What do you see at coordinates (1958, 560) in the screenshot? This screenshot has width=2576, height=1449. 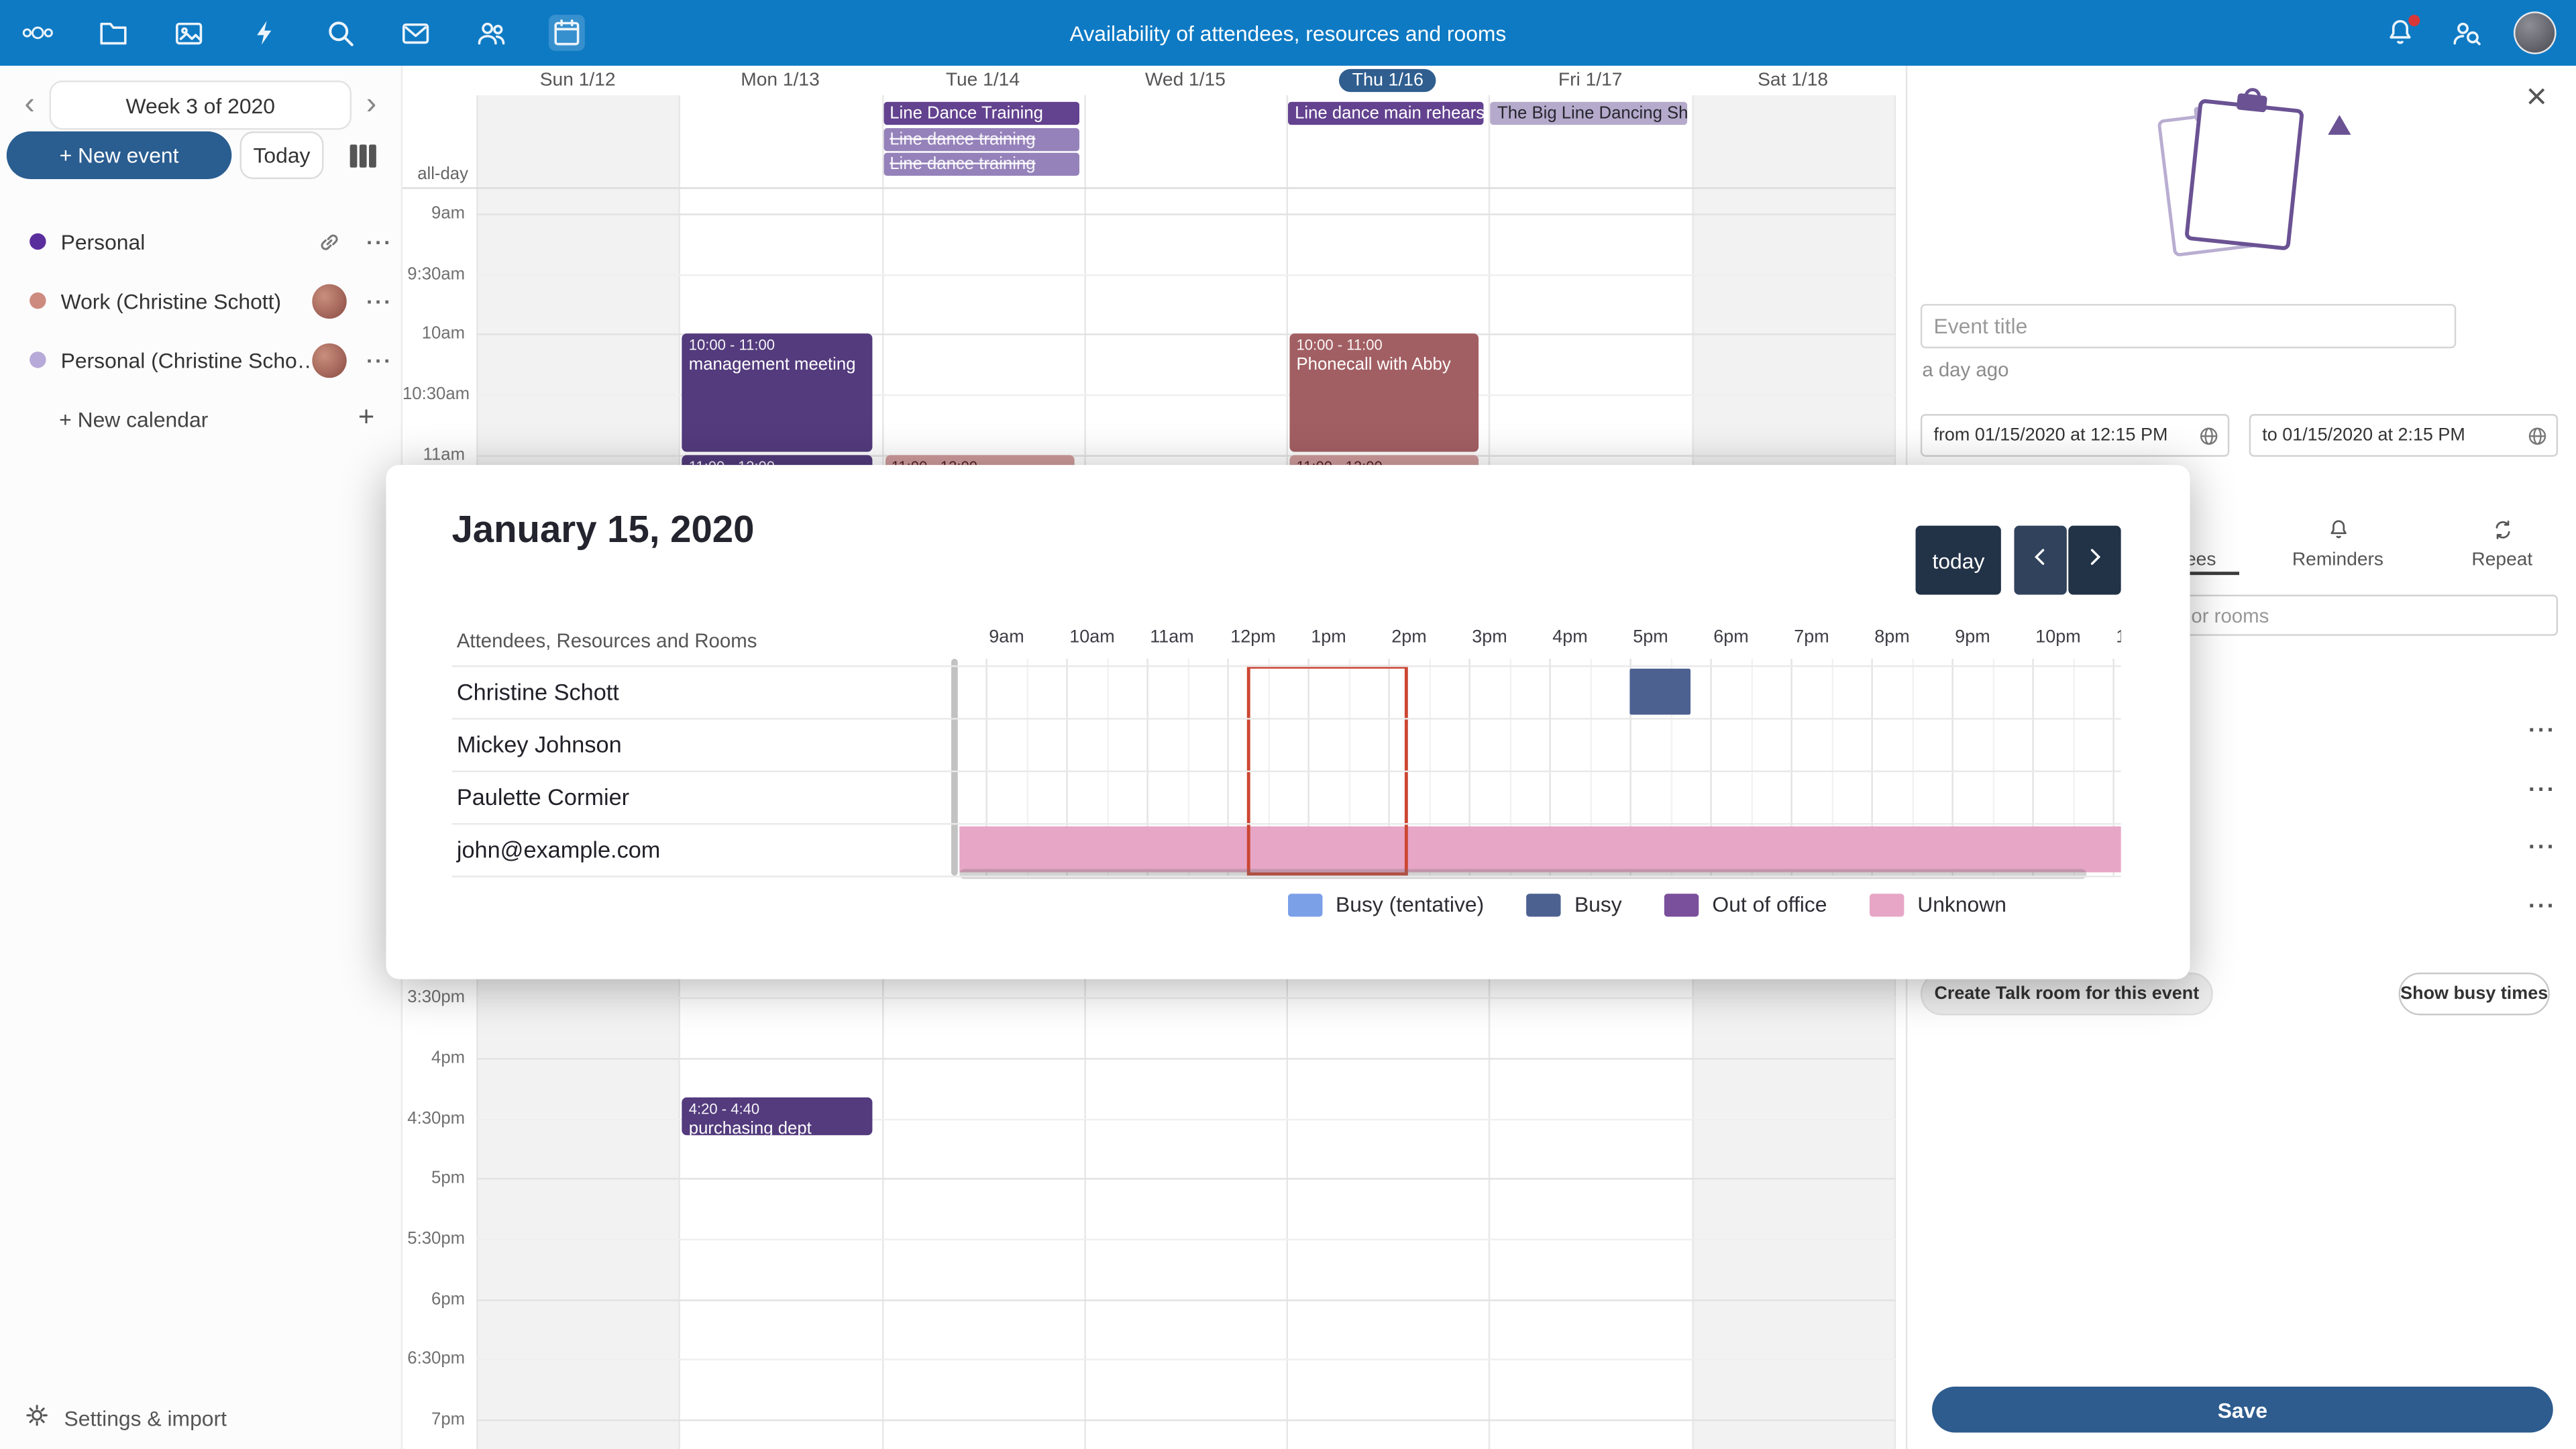 I see `modal-today-button: today` at bounding box center [1958, 560].